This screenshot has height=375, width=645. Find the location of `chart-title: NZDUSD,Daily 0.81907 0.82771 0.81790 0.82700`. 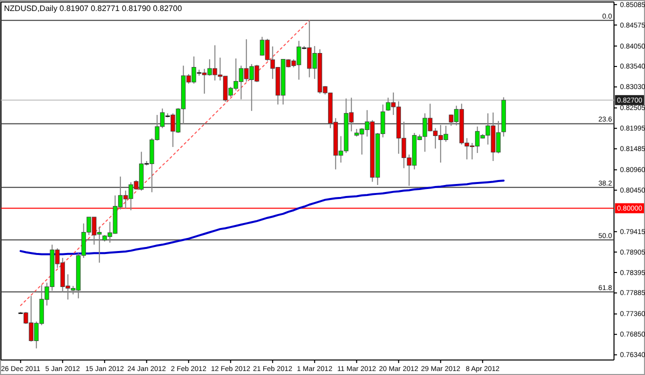

chart-title: NZDUSD,Daily 0.81907 0.82771 0.81790 0.82700 is located at coordinates (93, 8).